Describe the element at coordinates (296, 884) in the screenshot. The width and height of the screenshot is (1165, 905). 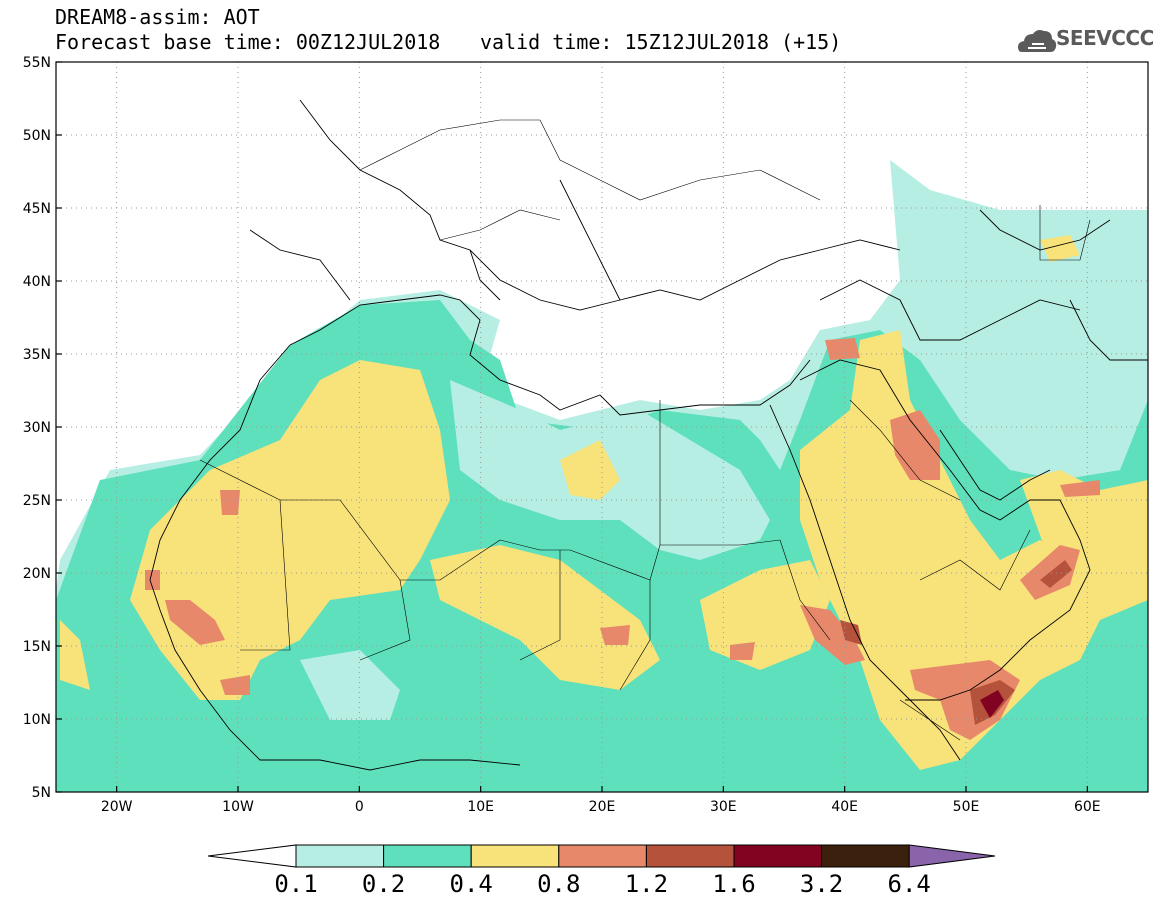
I see `colorbar-label: 0.1` at that location.